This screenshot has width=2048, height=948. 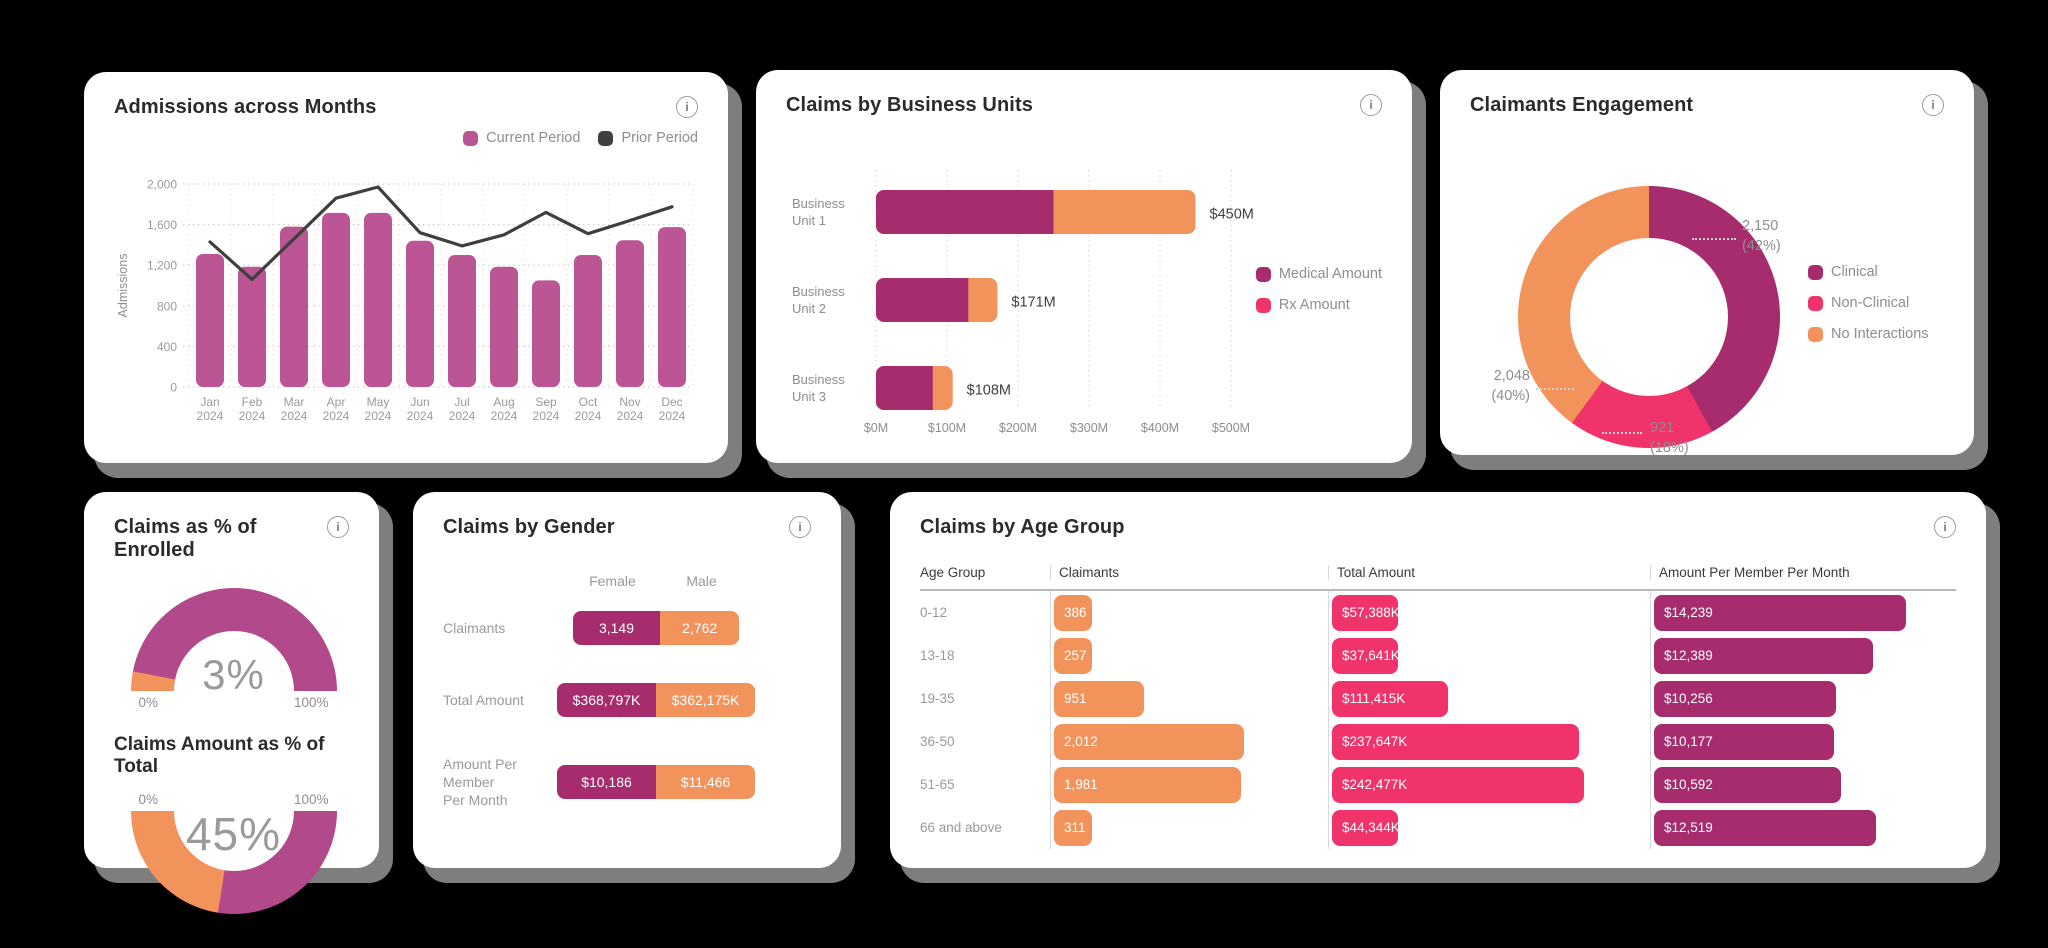 I want to click on engagement-donut-chart, so click(x=1649, y=317).